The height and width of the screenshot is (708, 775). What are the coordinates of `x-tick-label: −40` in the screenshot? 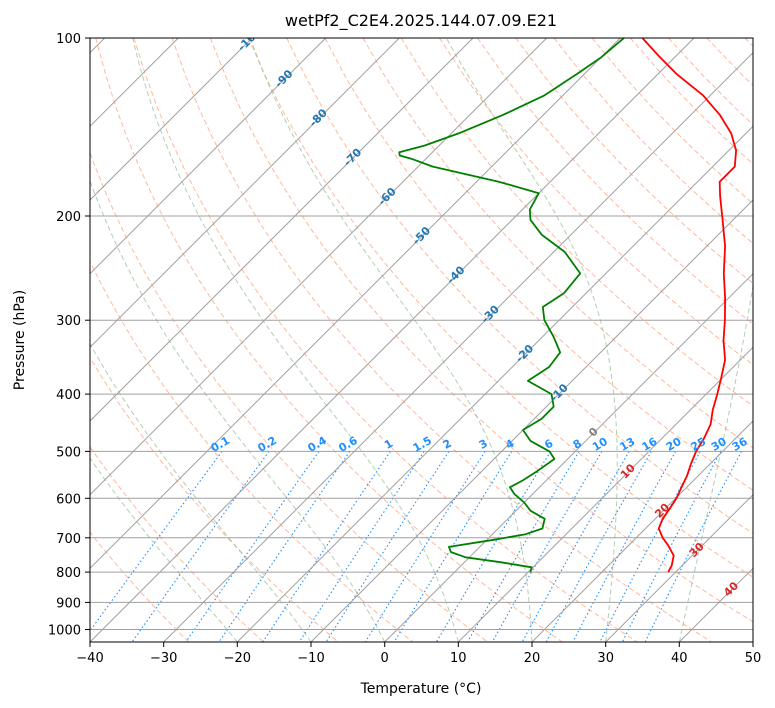 It's located at (89, 658).